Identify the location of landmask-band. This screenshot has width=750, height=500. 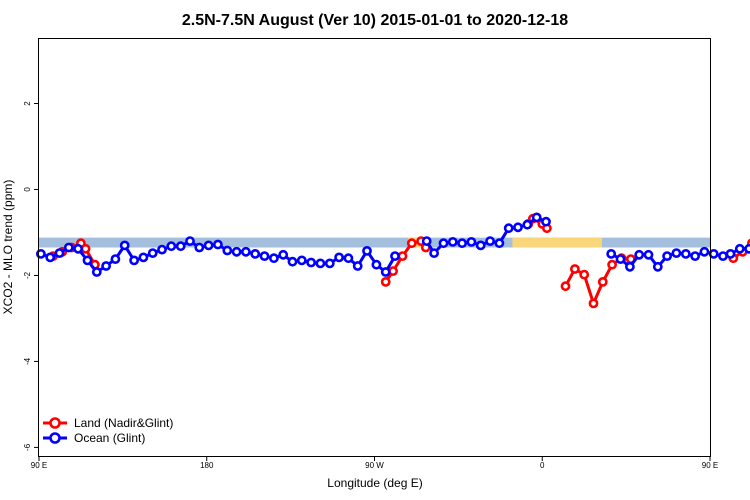
(374, 242).